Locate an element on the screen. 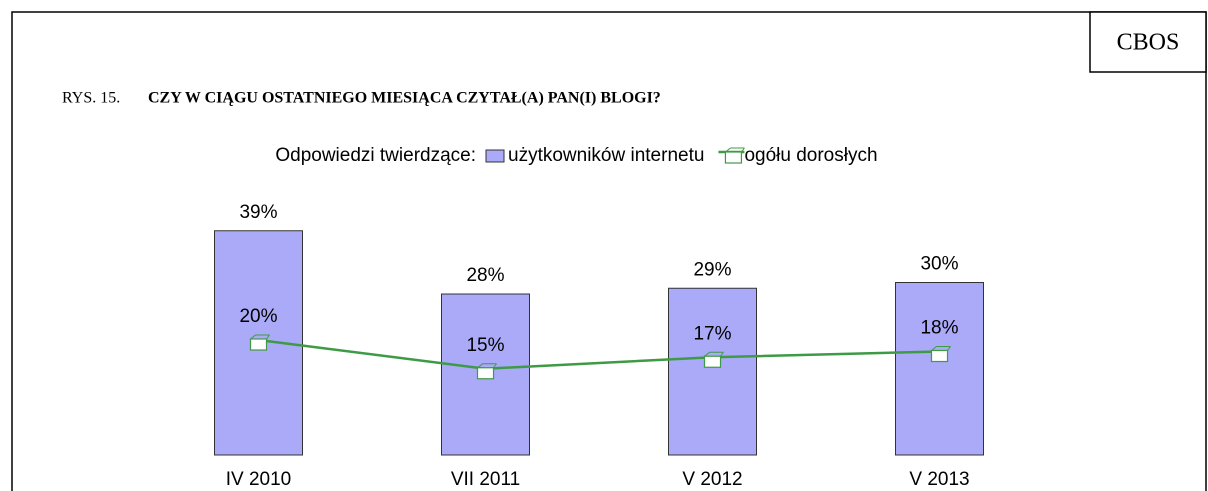 Image resolution: width=1208 pixels, height=491 pixels. legend-swatch is located at coordinates (495, 156).